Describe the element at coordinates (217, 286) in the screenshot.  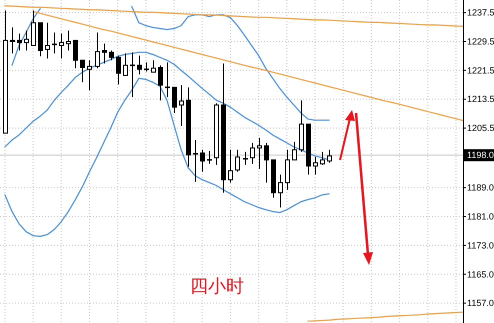
I see `annotation: 四小时` at that location.